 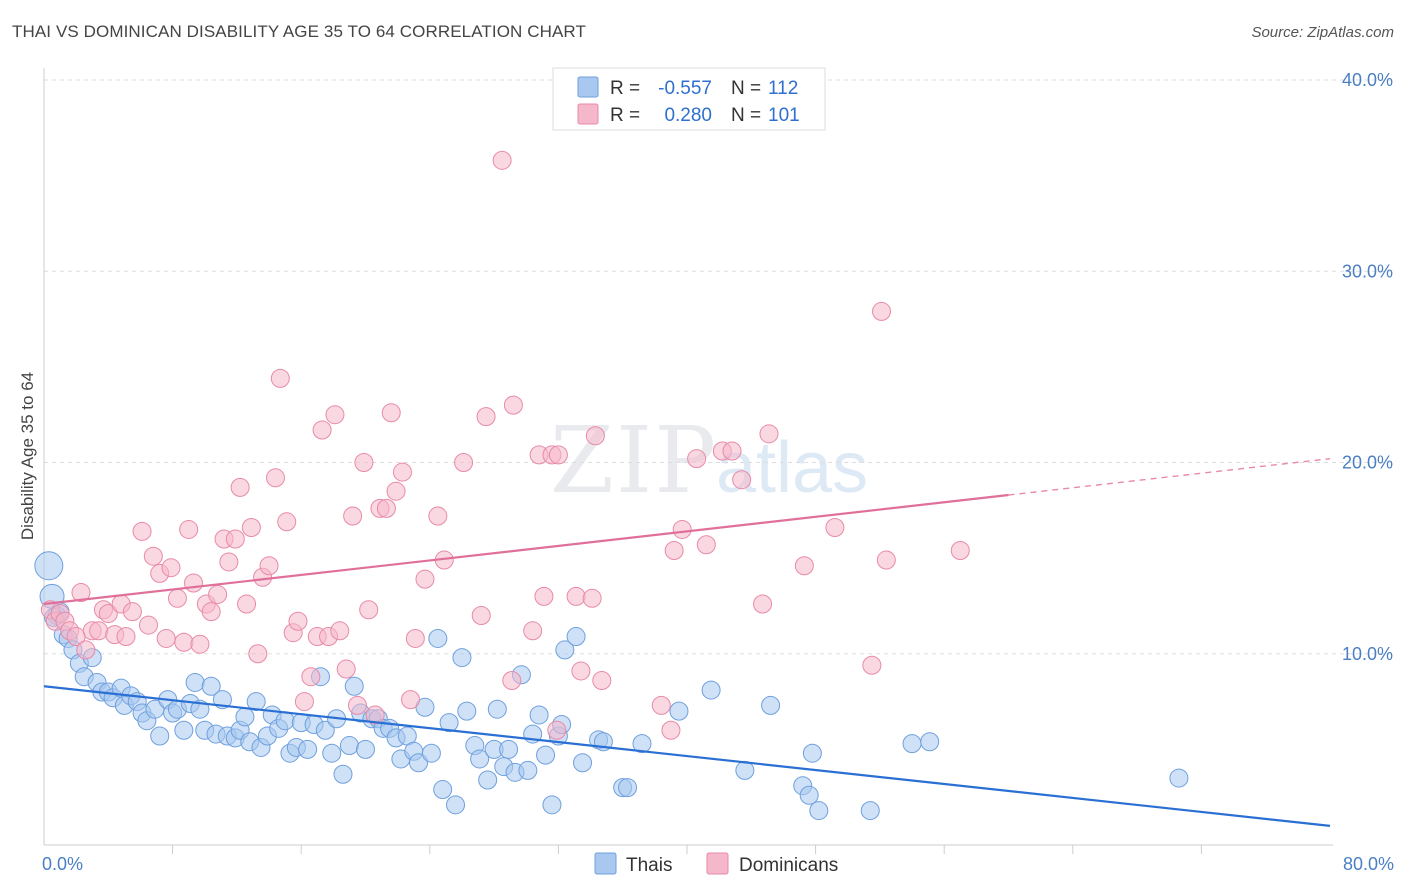 What do you see at coordinates (526, 549) in the screenshot?
I see `trend-line-dominicans` at bounding box center [526, 549].